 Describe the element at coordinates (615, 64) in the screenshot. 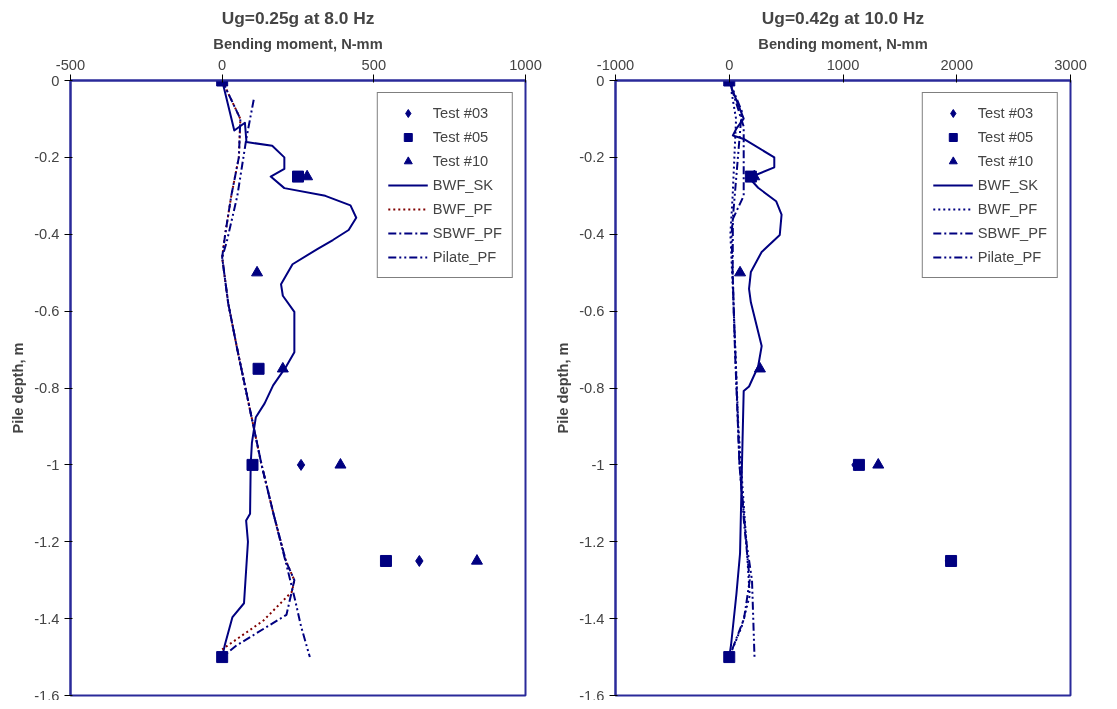

I see `x-tick-label: -1000` at that location.